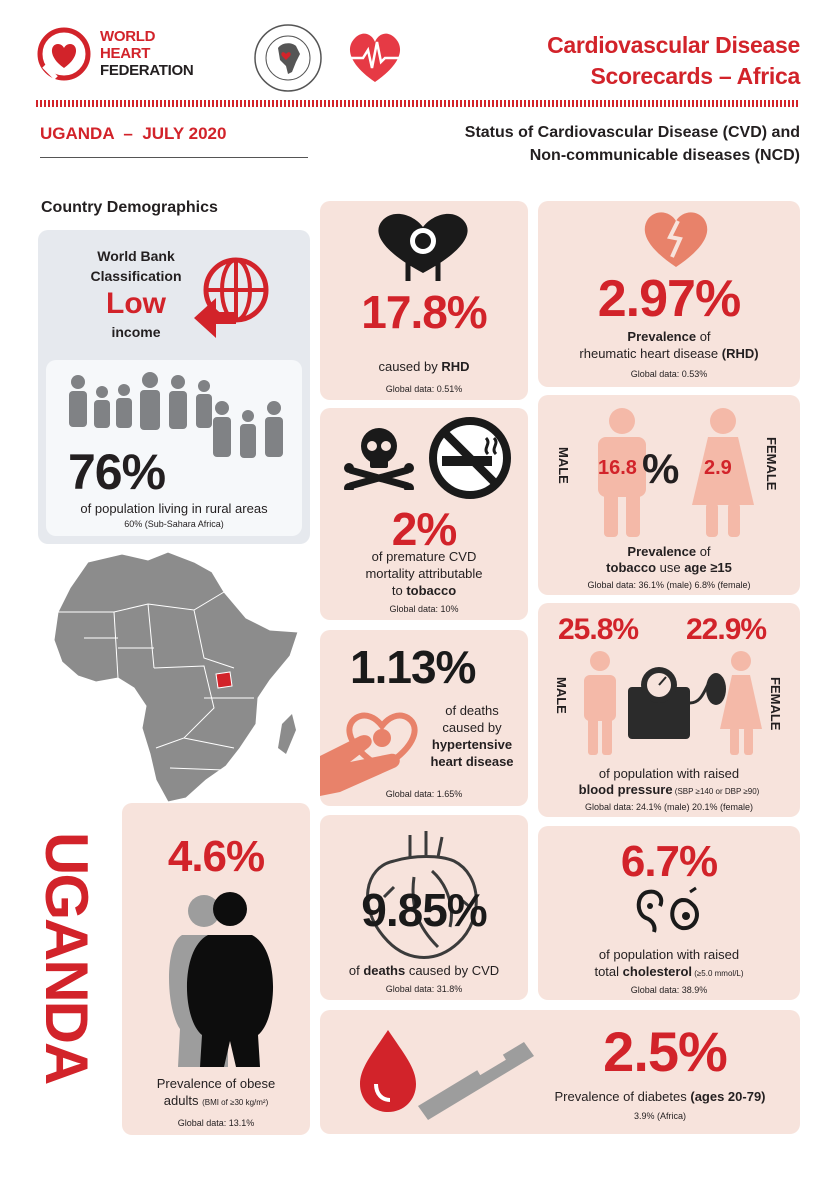  Describe the element at coordinates (703, 551) in the screenshot. I see `tobacco-use-rest: of` at that location.